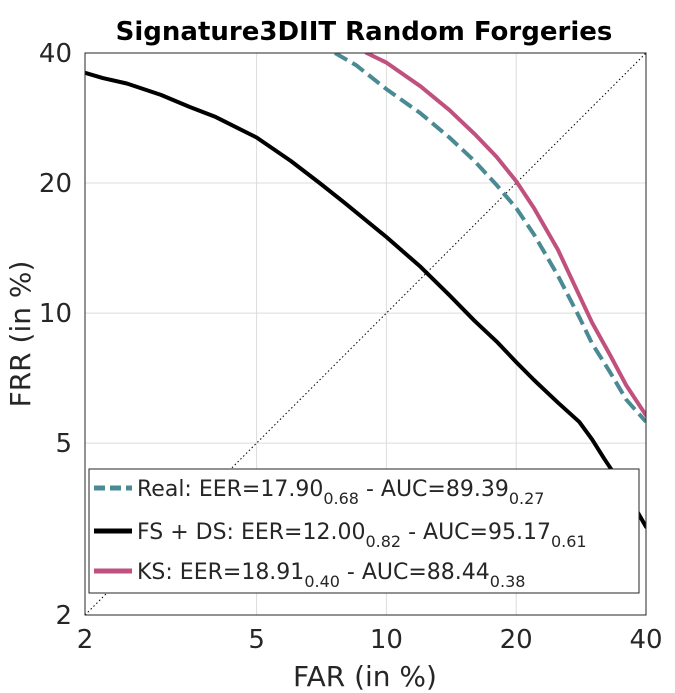 Image resolution: width=675 pixels, height=693 pixels. What do you see at coordinates (55, 184) in the screenshot?
I see `y-tick-label: 20` at bounding box center [55, 184].